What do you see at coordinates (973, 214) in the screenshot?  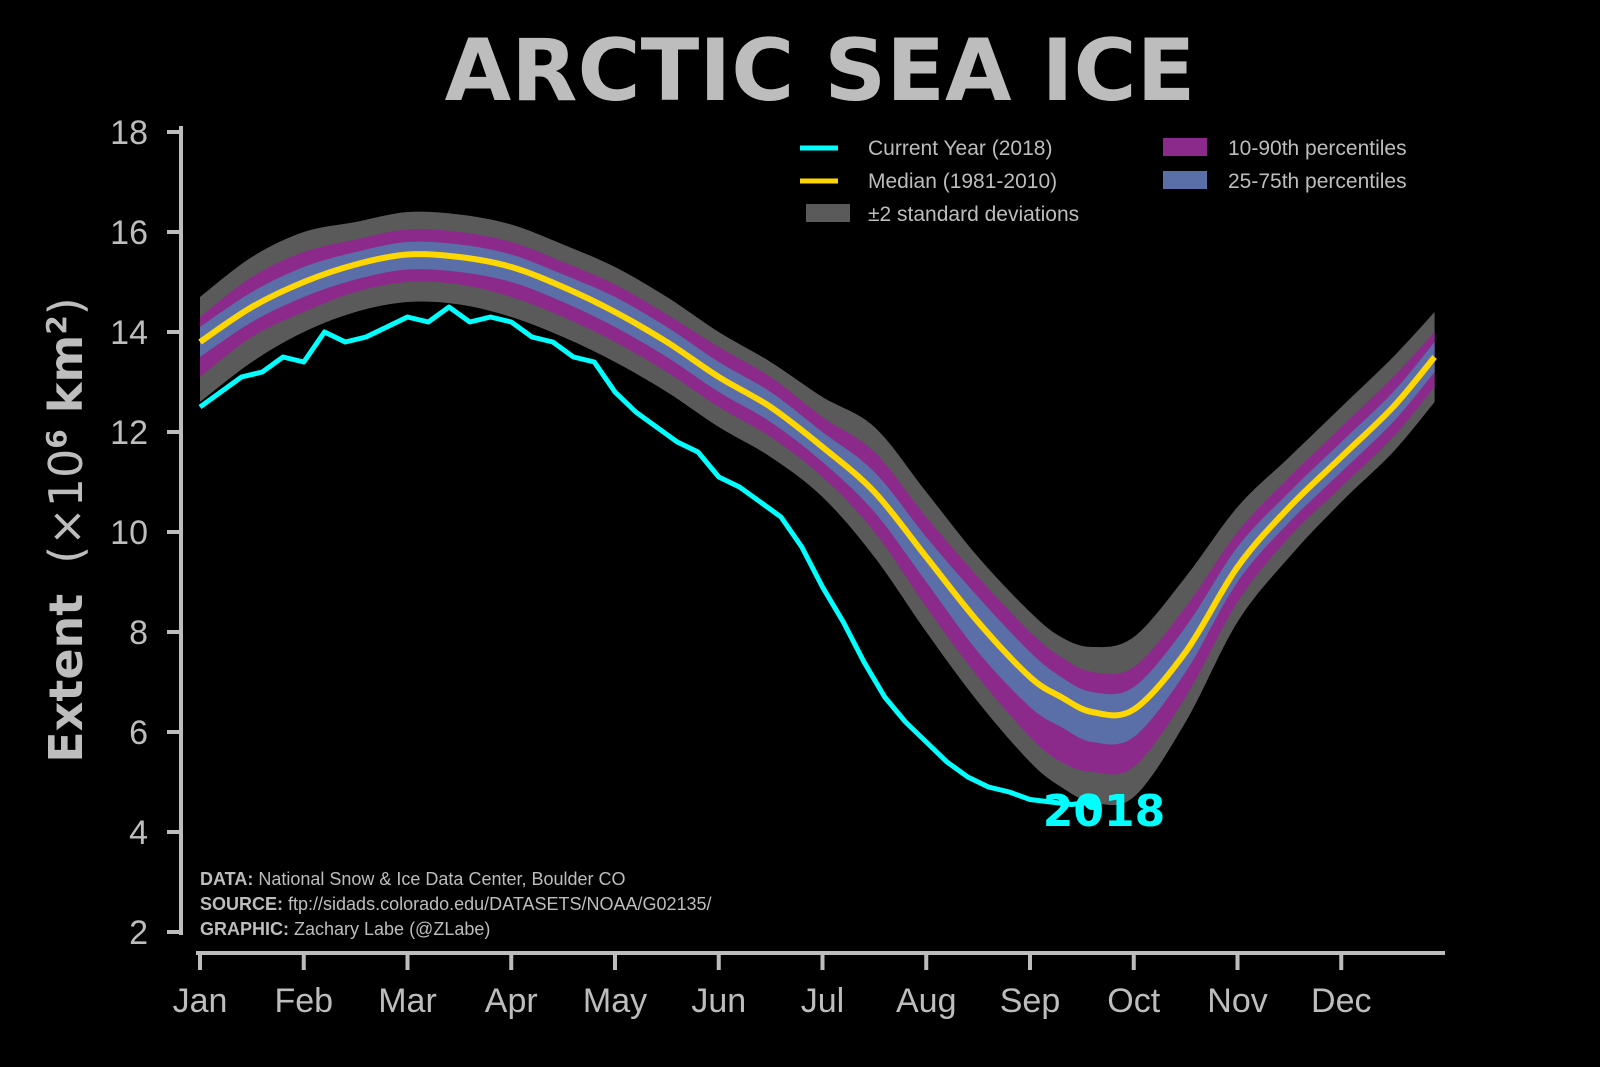 I see `legend-label-std2: ±2 standard deviations` at bounding box center [973, 214].